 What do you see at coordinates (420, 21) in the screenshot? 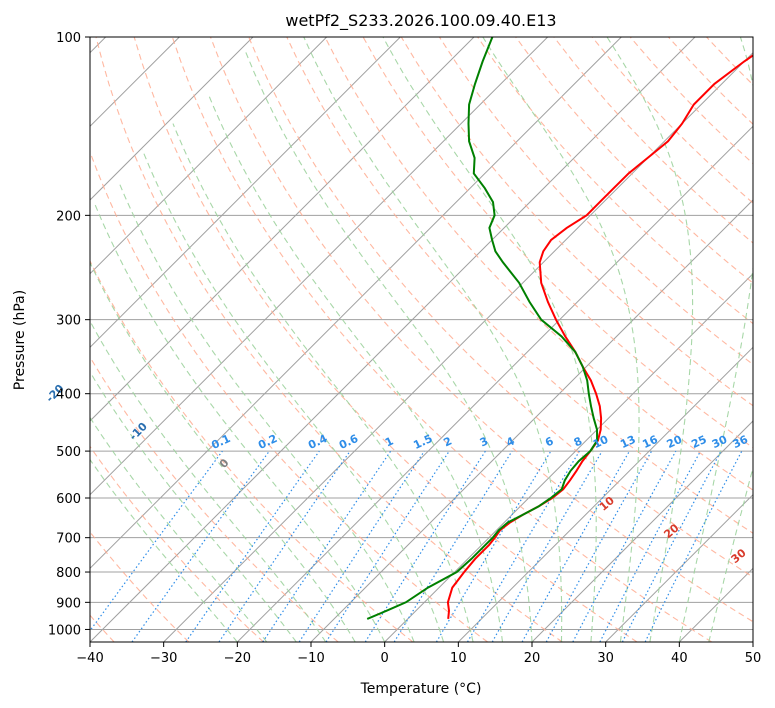
I see `chart-title: wetPf2_S233.2026.100.09.40.E13` at bounding box center [420, 21].